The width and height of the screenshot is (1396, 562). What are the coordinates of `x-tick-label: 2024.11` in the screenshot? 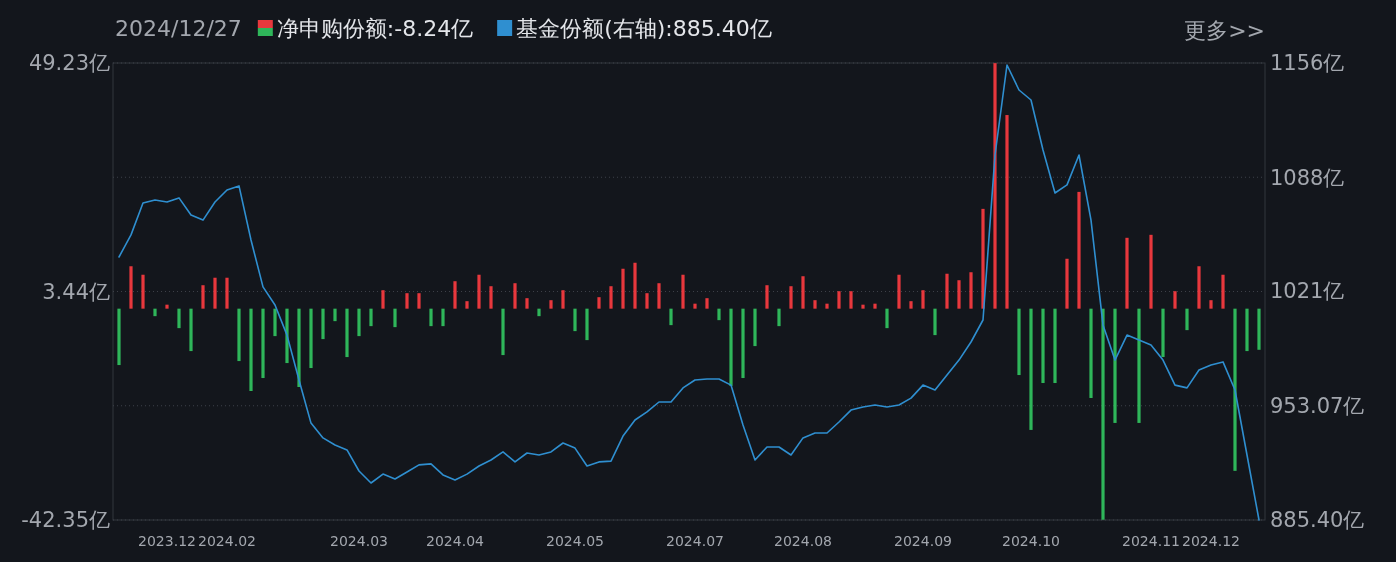 It's located at (1151, 541).